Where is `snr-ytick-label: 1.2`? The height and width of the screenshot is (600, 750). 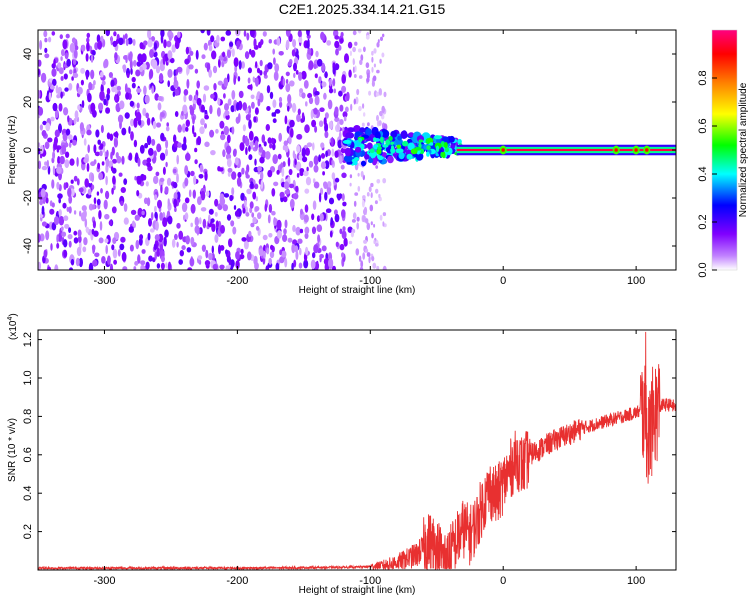 snr-ytick-label: 1.2 is located at coordinates (28, 339).